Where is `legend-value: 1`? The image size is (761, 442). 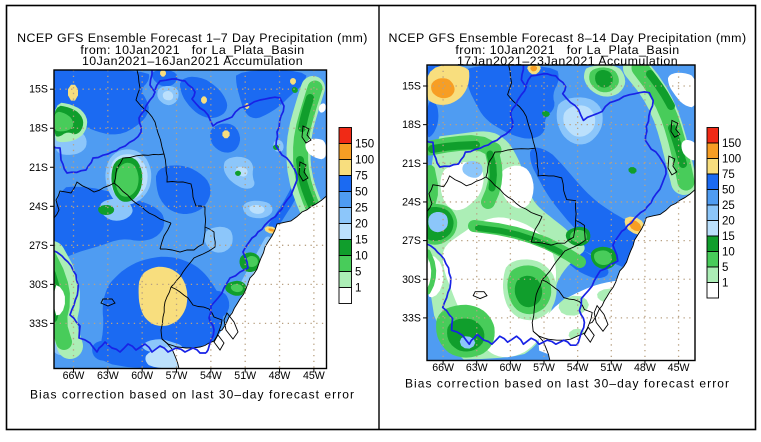
legend-value: 1 is located at coordinates (725, 284).